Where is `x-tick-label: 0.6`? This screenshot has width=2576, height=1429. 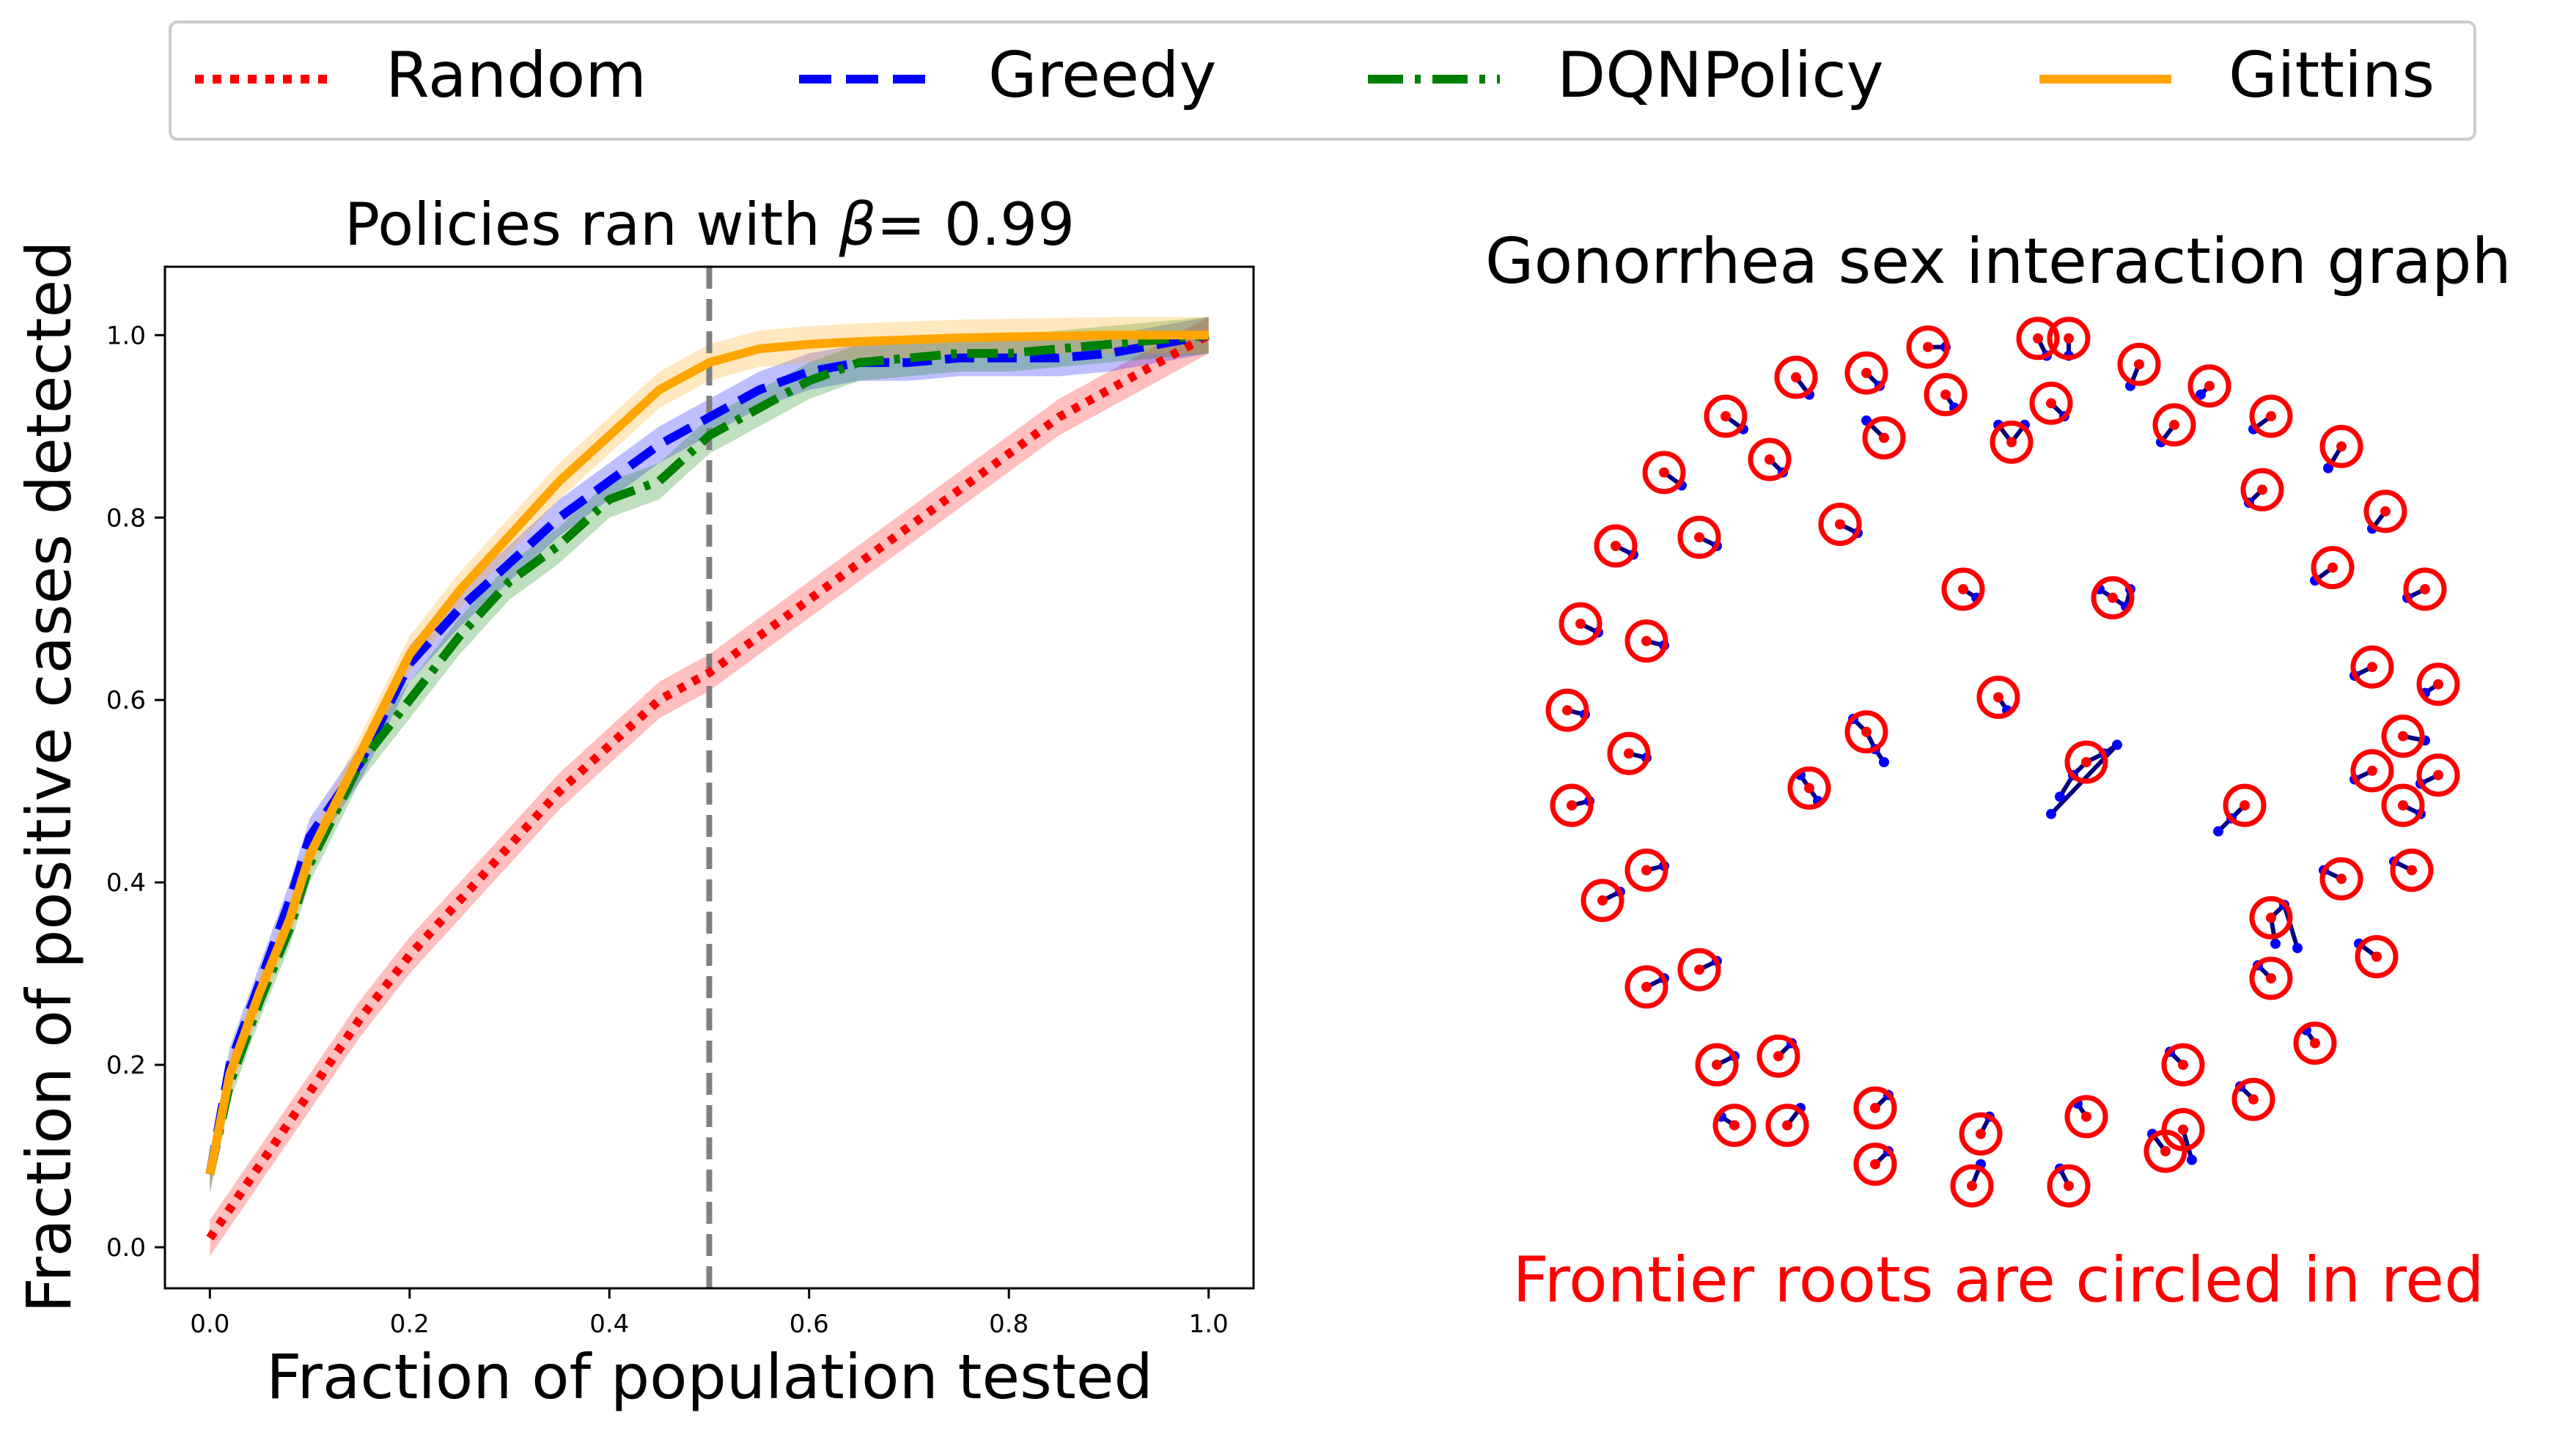 x-tick-label: 0.6 is located at coordinates (809, 1325).